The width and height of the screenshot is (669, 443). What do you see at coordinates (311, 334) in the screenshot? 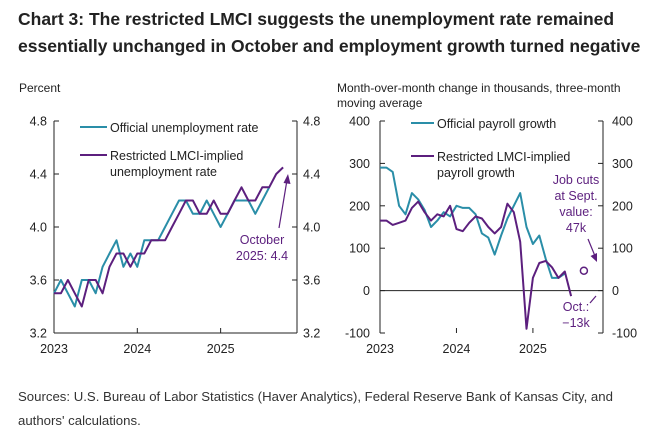
I see `left-ytick-label-right: 3.2` at bounding box center [311, 334].